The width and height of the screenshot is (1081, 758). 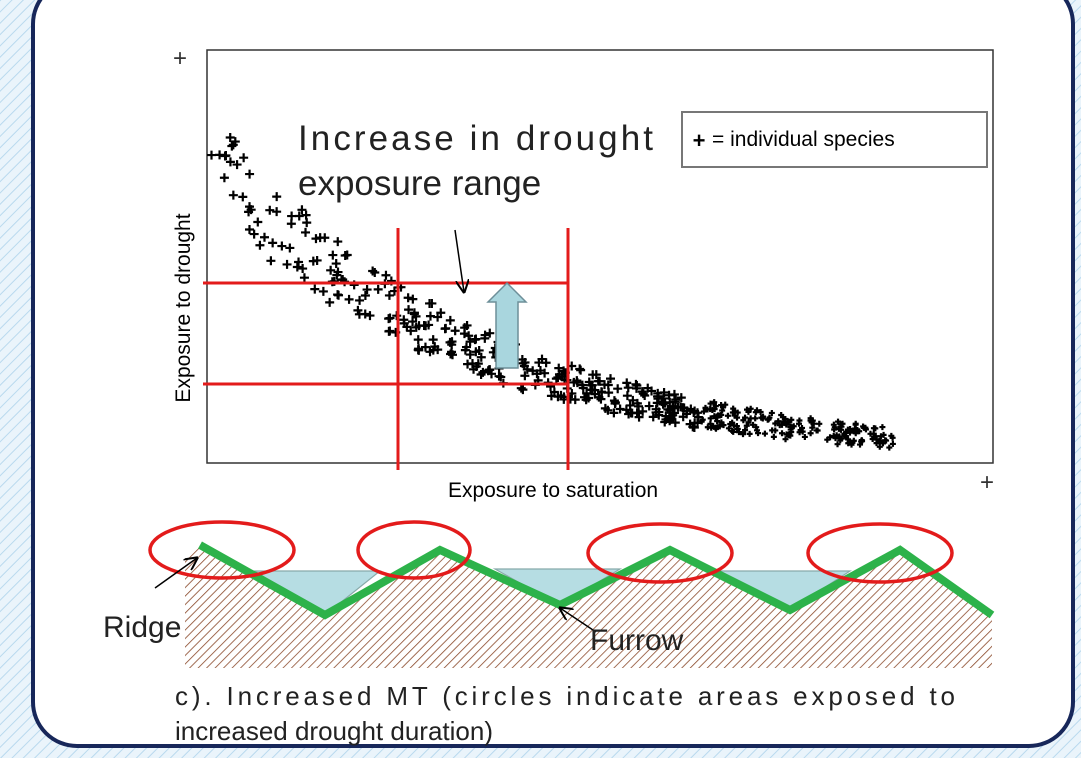 What do you see at coordinates (987, 482) in the screenshot?
I see `axis-marker: +` at bounding box center [987, 482].